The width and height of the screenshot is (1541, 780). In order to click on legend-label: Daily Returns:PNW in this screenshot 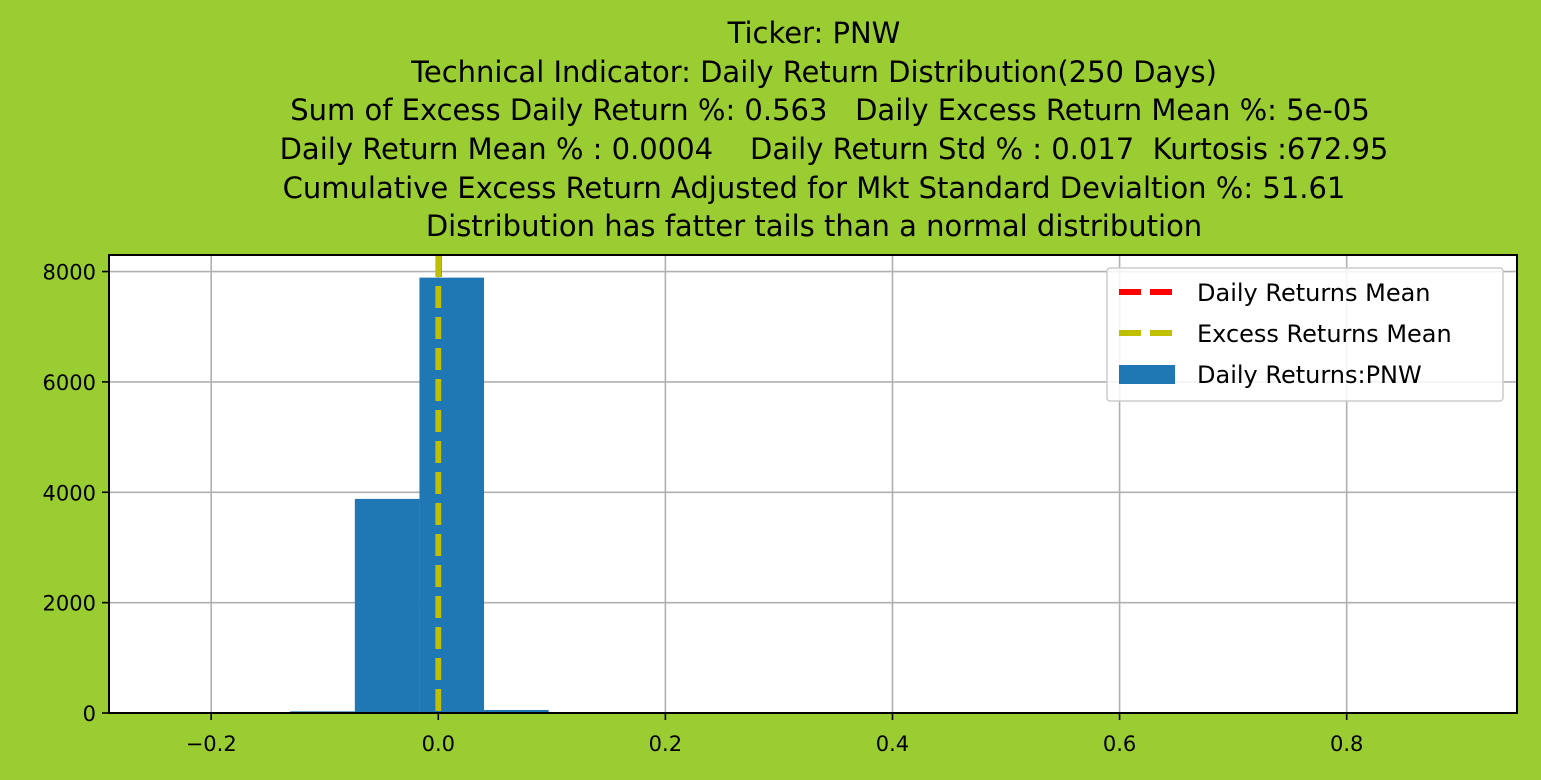, I will do `click(1309, 375)`.